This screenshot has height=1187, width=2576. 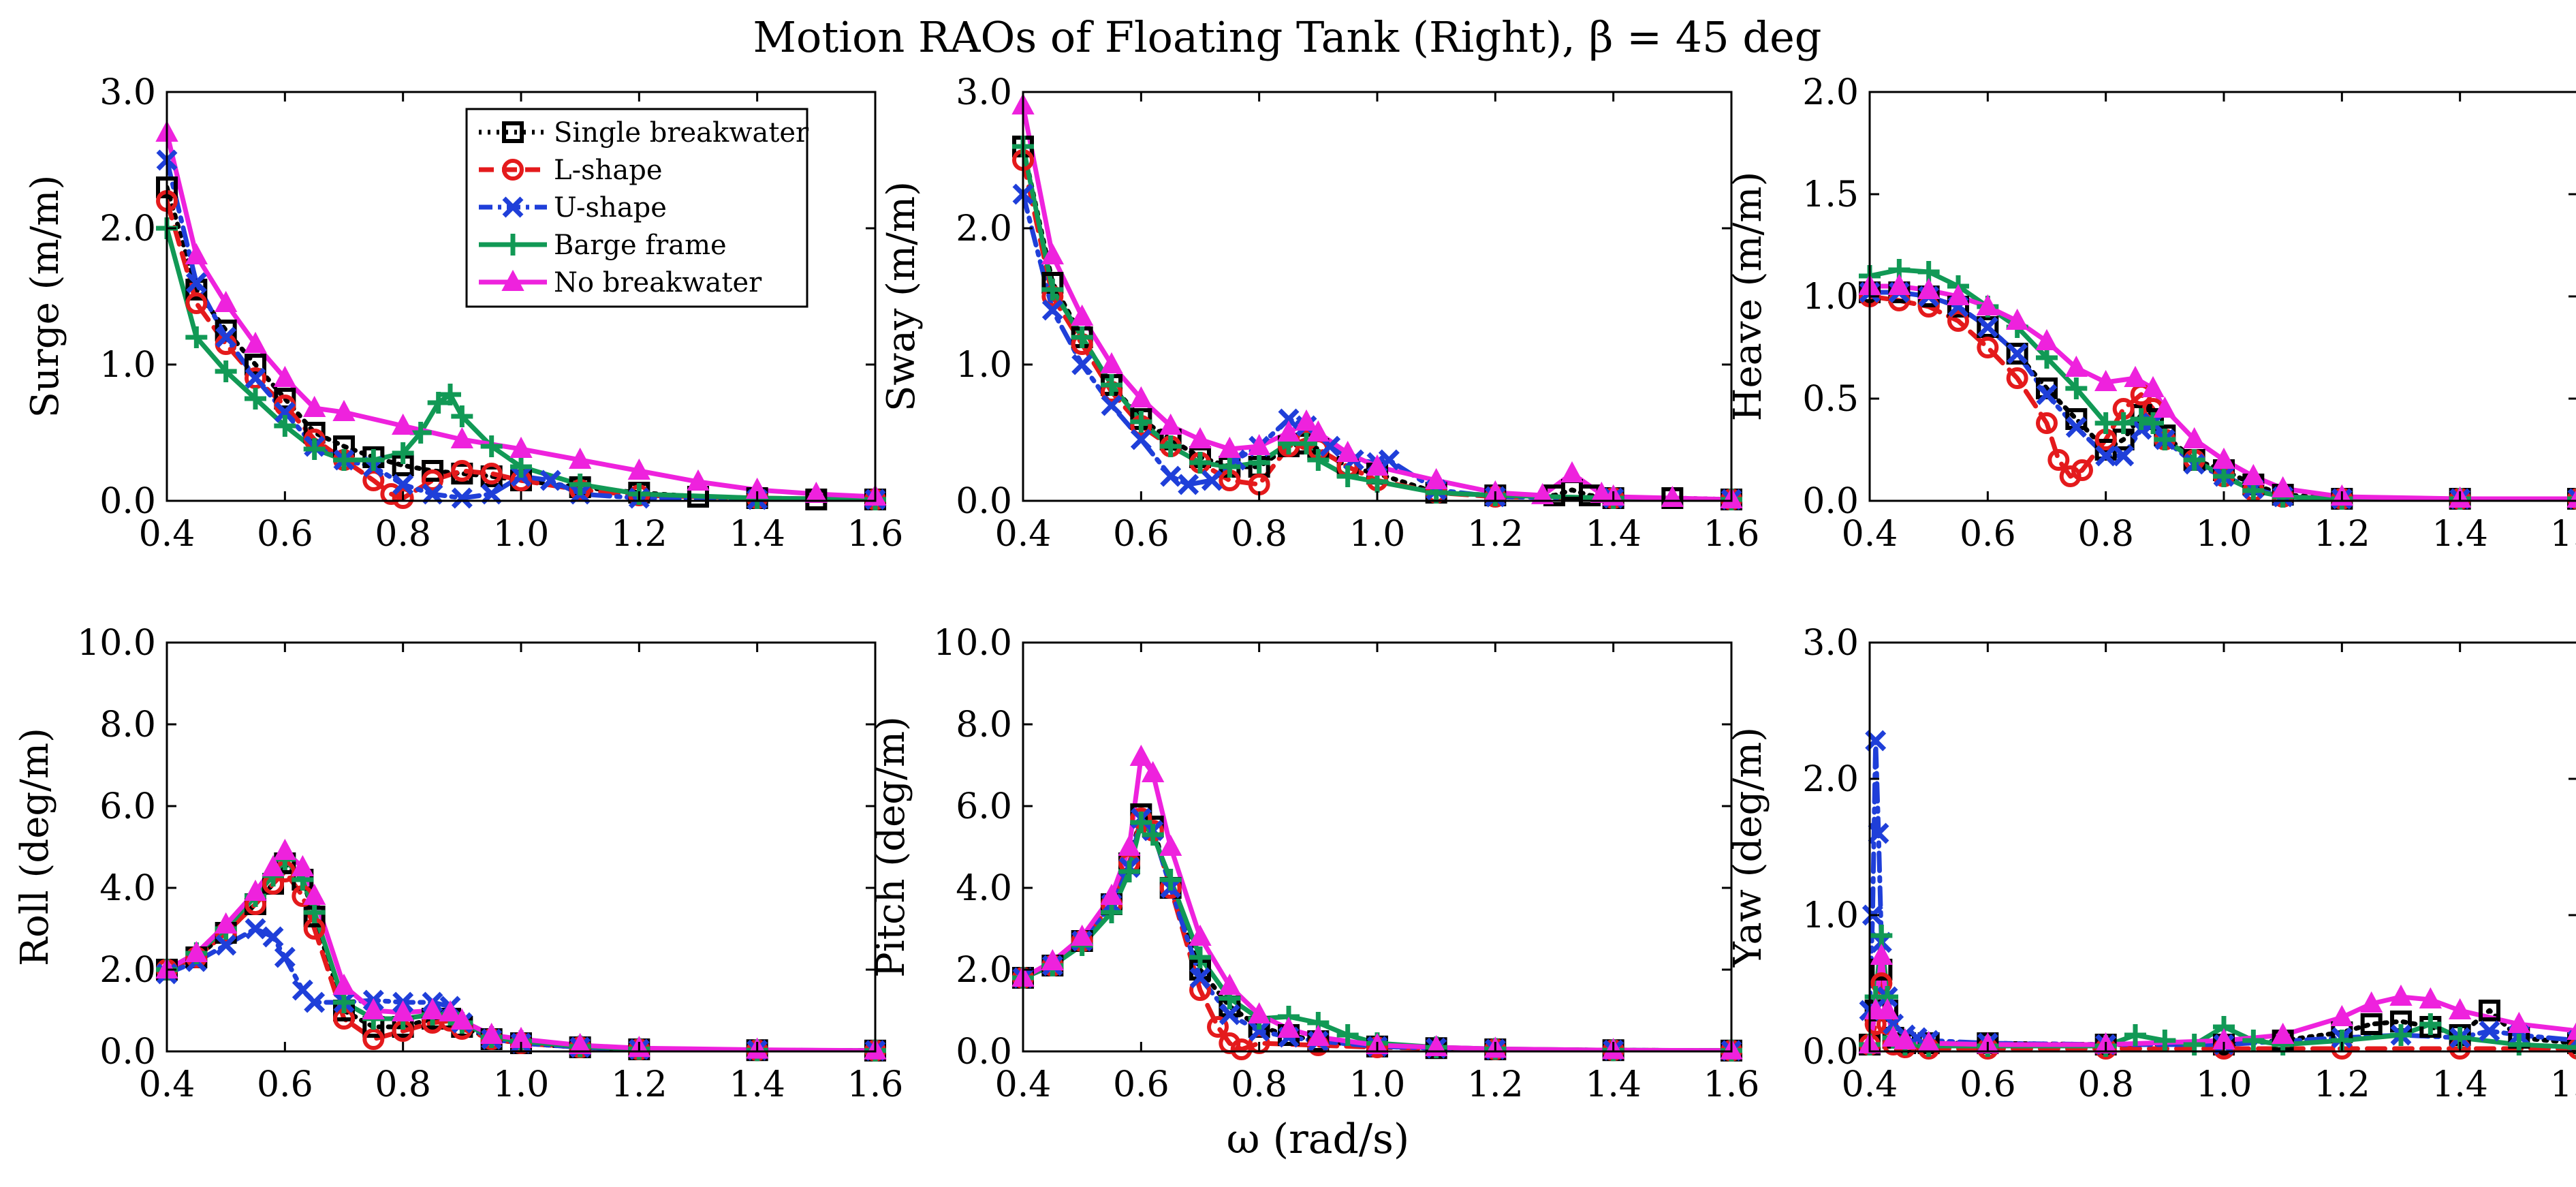 I want to click on x-tick-label: 1.6, so click(x=2563, y=534).